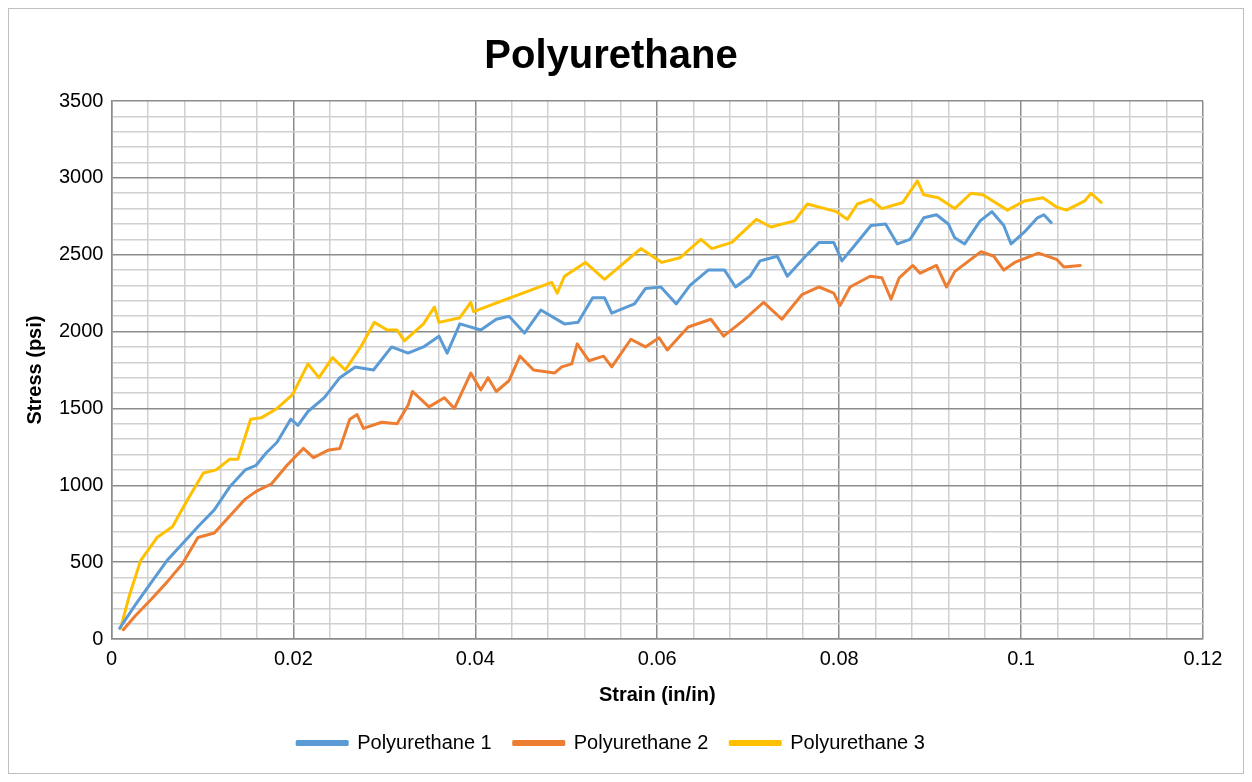  What do you see at coordinates (81, 253) in the screenshot?
I see `y-tick-label: 2500` at bounding box center [81, 253].